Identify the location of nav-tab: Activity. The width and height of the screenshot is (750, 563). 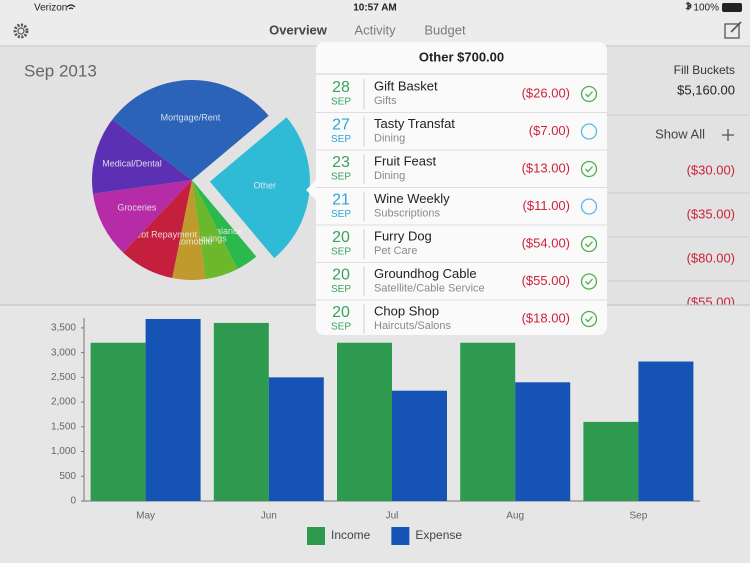
(375, 29).